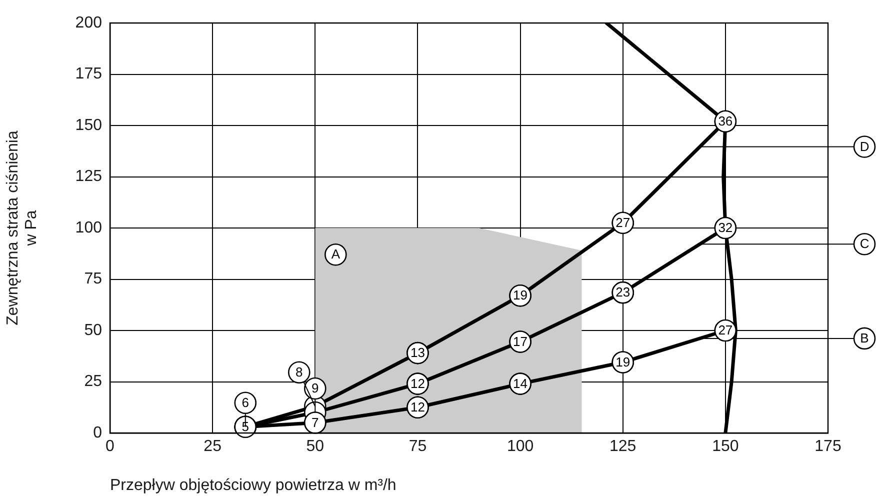  I want to click on y-tick-label: 200, so click(88, 23).